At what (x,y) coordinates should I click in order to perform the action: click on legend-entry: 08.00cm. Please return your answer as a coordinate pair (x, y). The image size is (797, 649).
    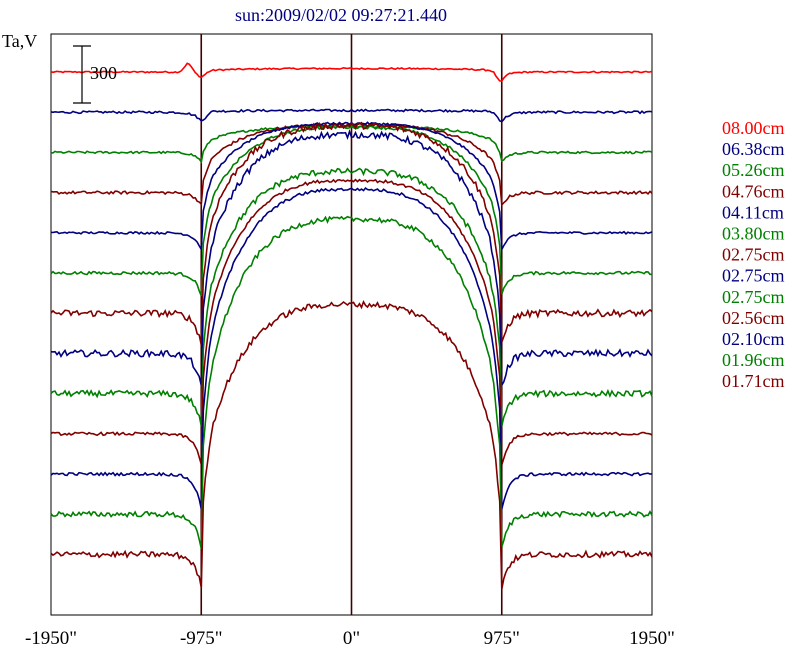
    Looking at the image, I should click on (753, 128).